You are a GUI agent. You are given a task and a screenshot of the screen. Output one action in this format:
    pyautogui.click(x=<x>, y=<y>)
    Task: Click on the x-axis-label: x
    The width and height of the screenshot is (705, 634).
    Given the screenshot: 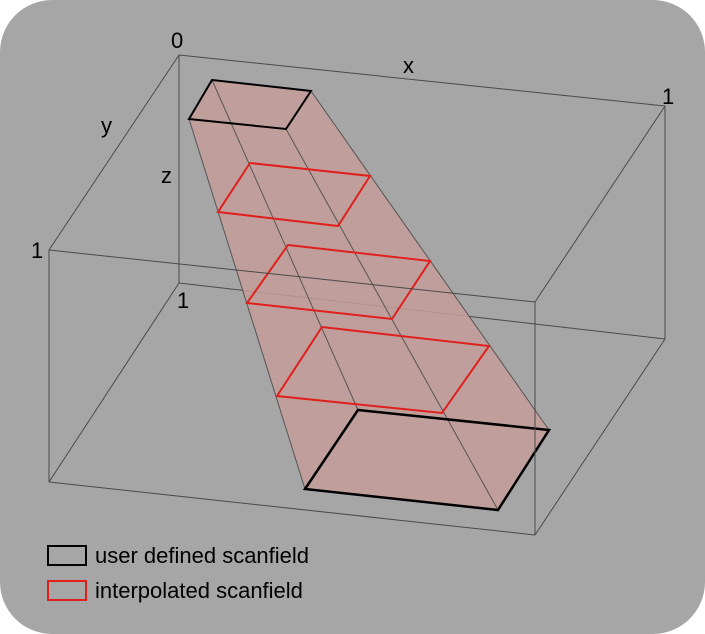 What is the action you would take?
    pyautogui.click(x=408, y=65)
    